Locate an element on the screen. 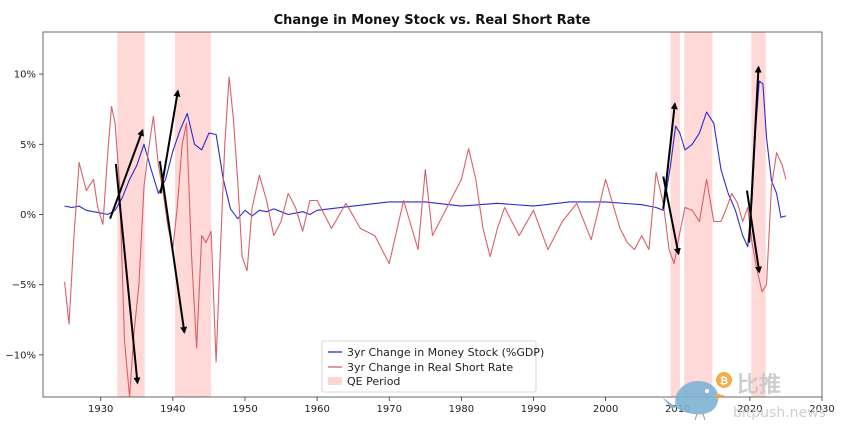 This screenshot has width=865, height=439. watermark-site-text: bitpush.news is located at coordinates (779, 413).